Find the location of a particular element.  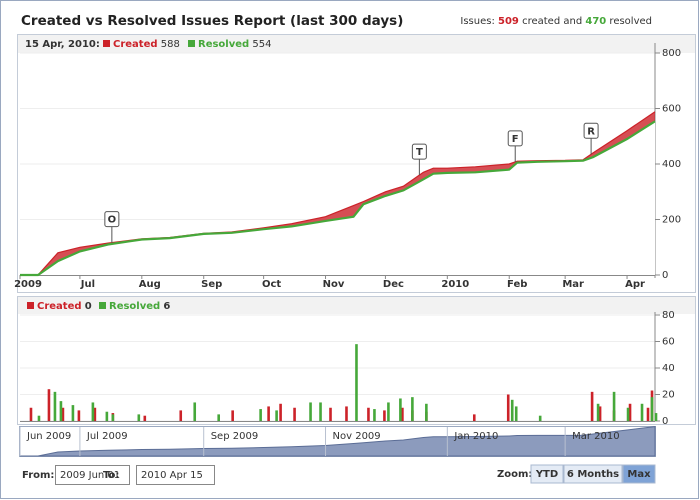

y-tick-label: 800 is located at coordinates (671, 53).